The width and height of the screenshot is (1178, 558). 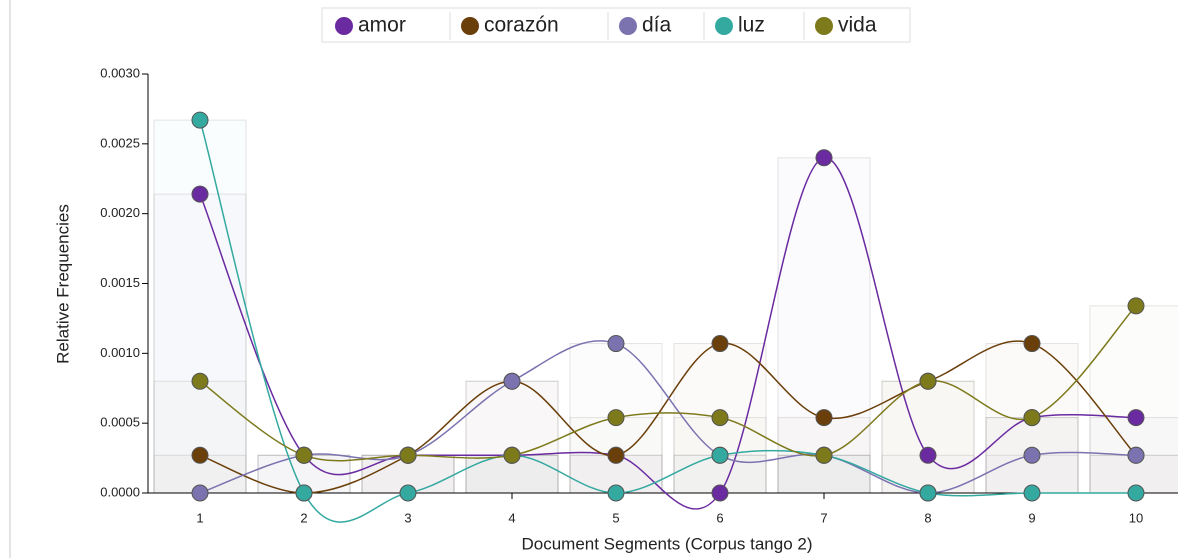 What do you see at coordinates (615, 517) in the screenshot?
I see `x-tick-label: 5` at bounding box center [615, 517].